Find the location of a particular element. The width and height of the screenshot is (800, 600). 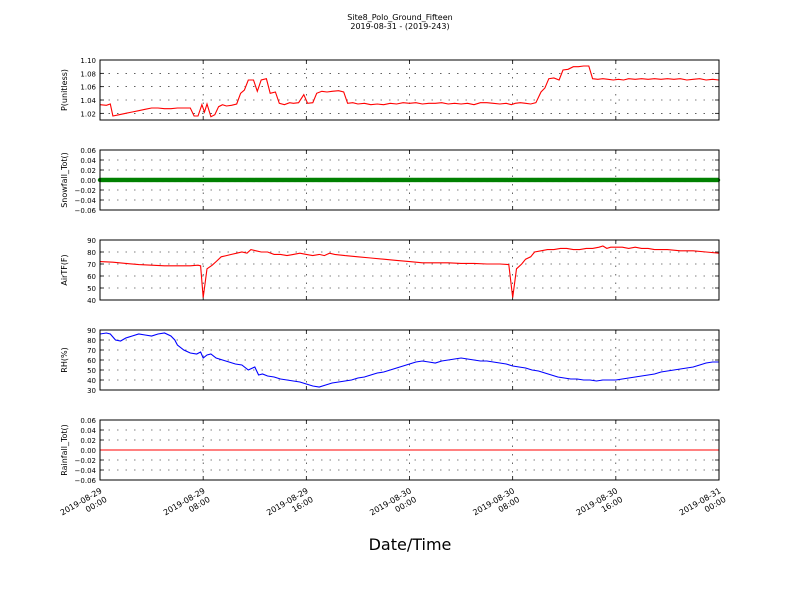

panel-2: 90 80 70 60 50 40 AirTF(F) is located at coordinates (390, 271).